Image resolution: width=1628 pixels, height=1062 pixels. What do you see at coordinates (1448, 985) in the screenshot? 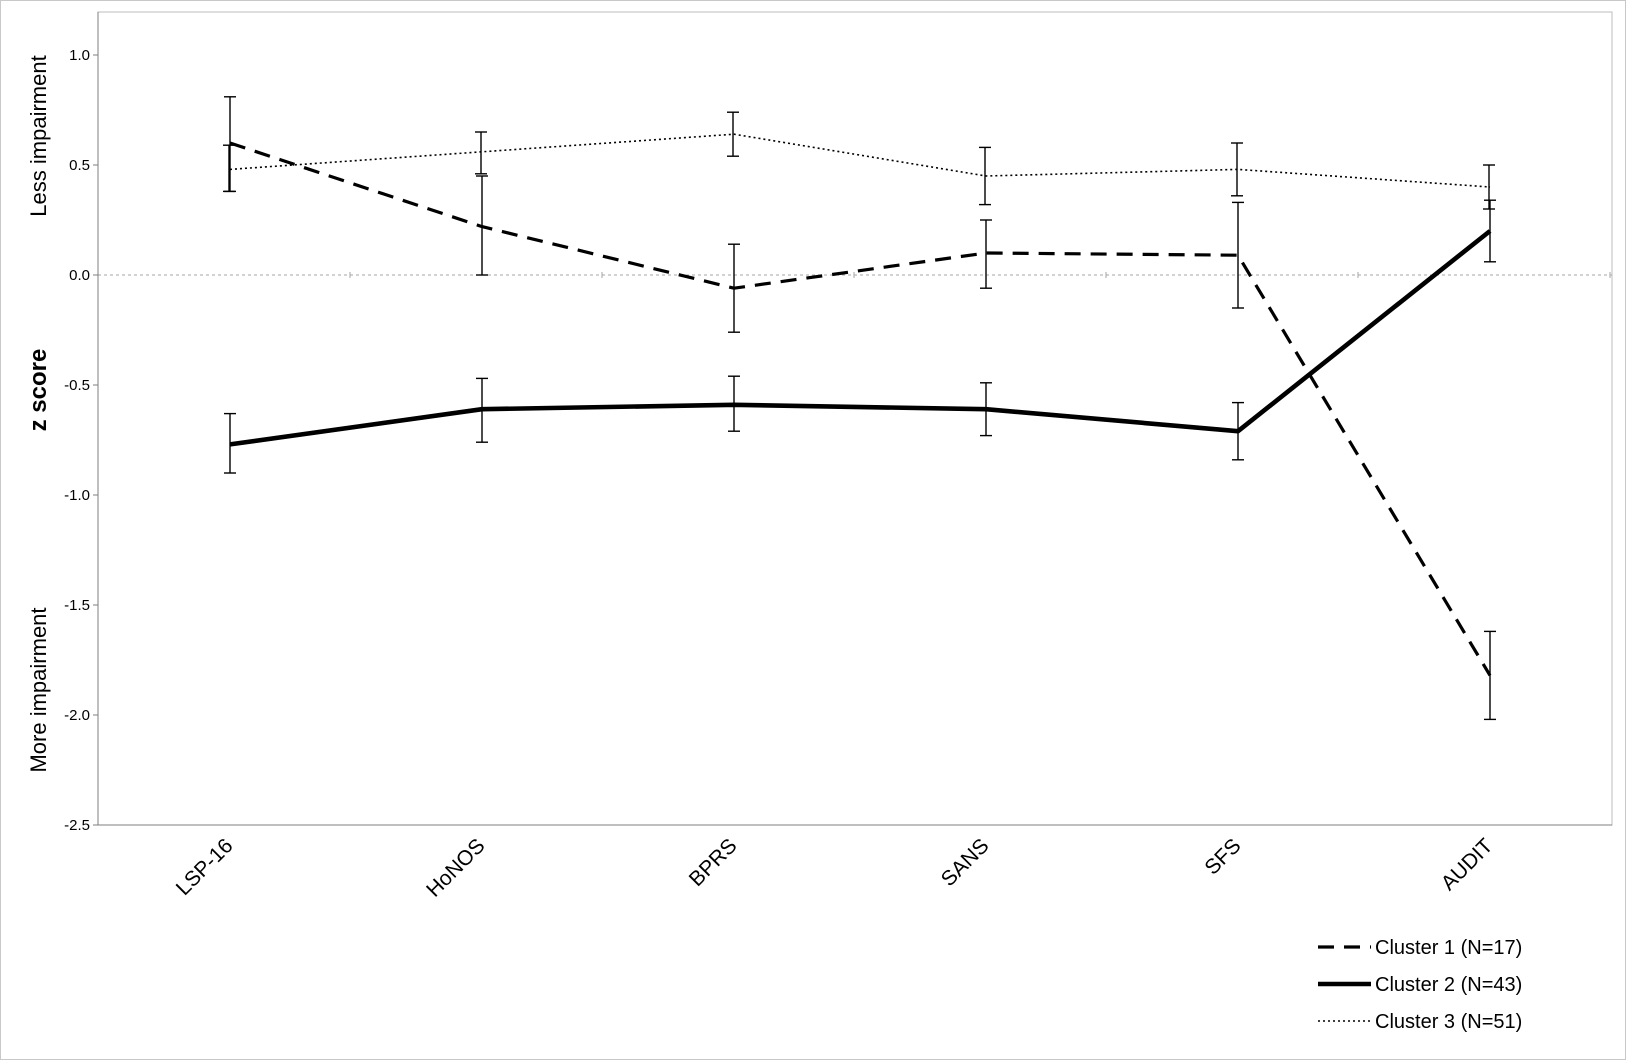
I see `legend-label-cluster-2: Cluster 2 (N=43)` at bounding box center [1448, 985].